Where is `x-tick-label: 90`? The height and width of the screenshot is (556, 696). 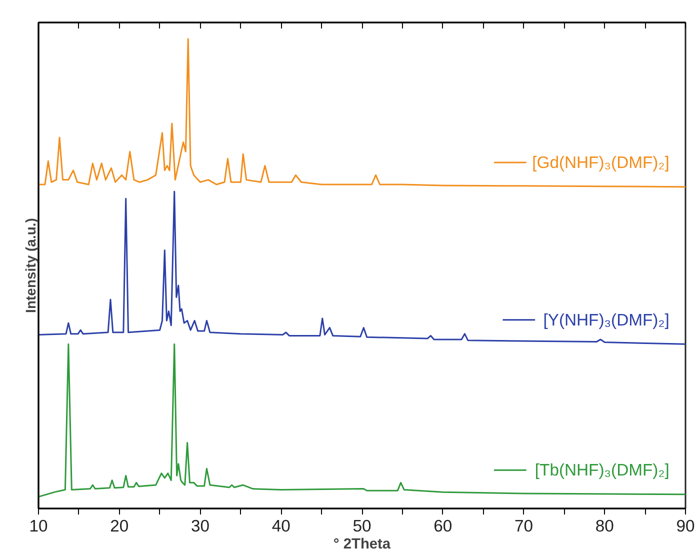 x-tick-label: 90 is located at coordinates (685, 526).